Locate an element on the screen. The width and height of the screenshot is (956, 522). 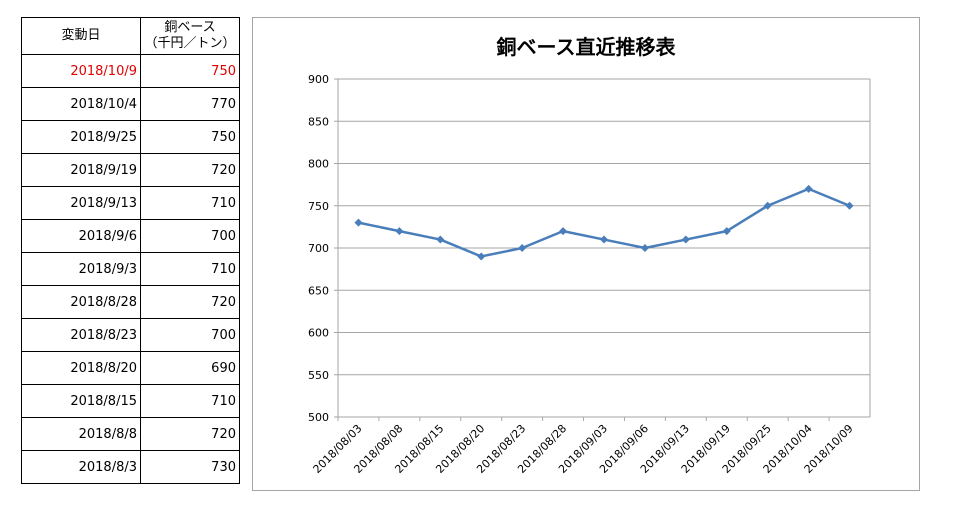
table-row: 2018/10/9 750 is located at coordinates (130, 71).